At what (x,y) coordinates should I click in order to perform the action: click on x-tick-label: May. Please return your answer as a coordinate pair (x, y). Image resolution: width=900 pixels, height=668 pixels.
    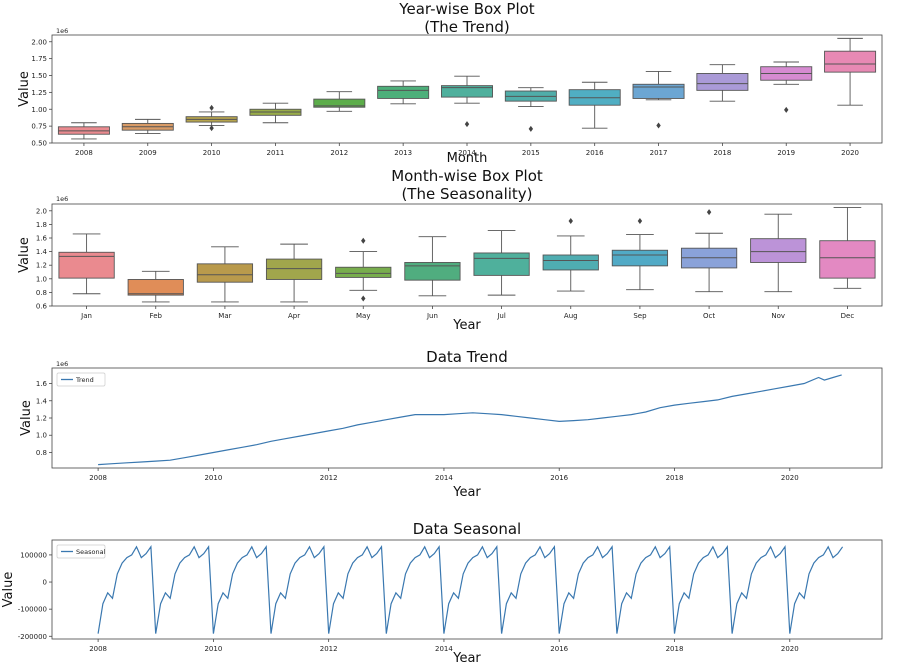
    Looking at the image, I should click on (363, 316).